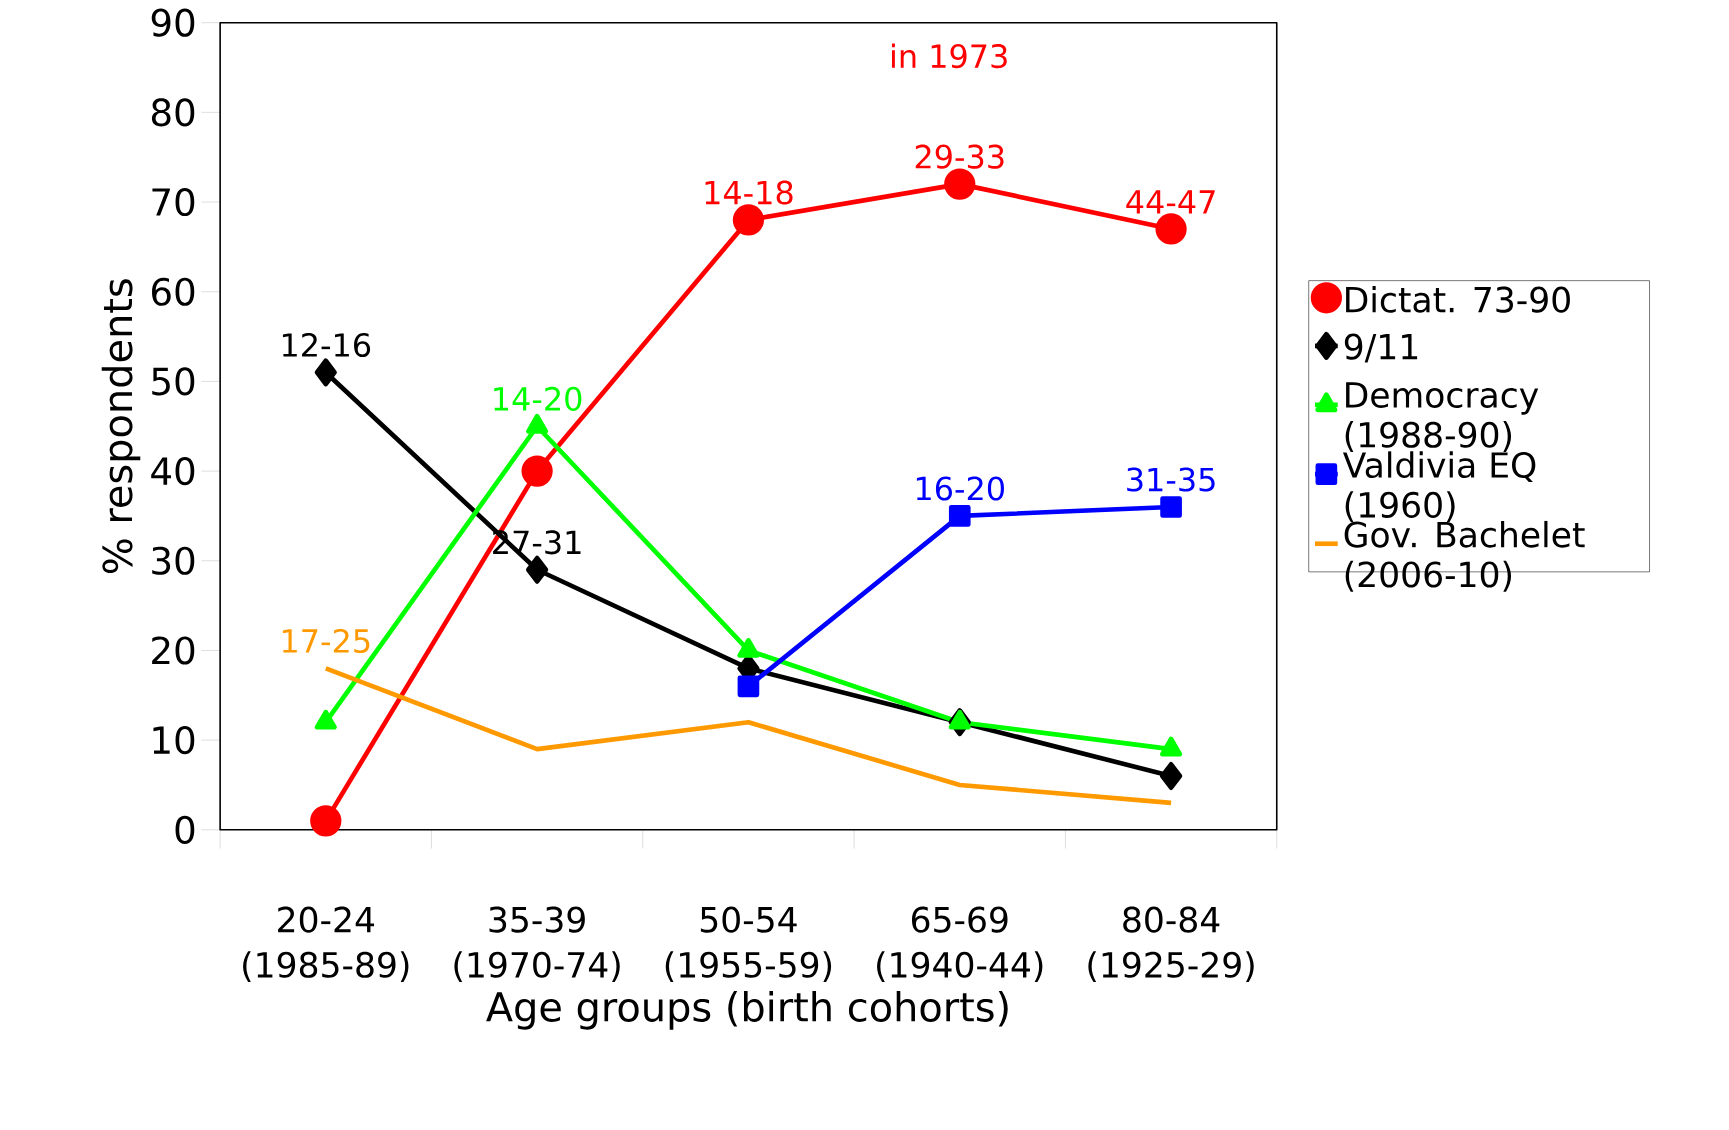  I want to click on data-label: 44-47, so click(1170, 202).